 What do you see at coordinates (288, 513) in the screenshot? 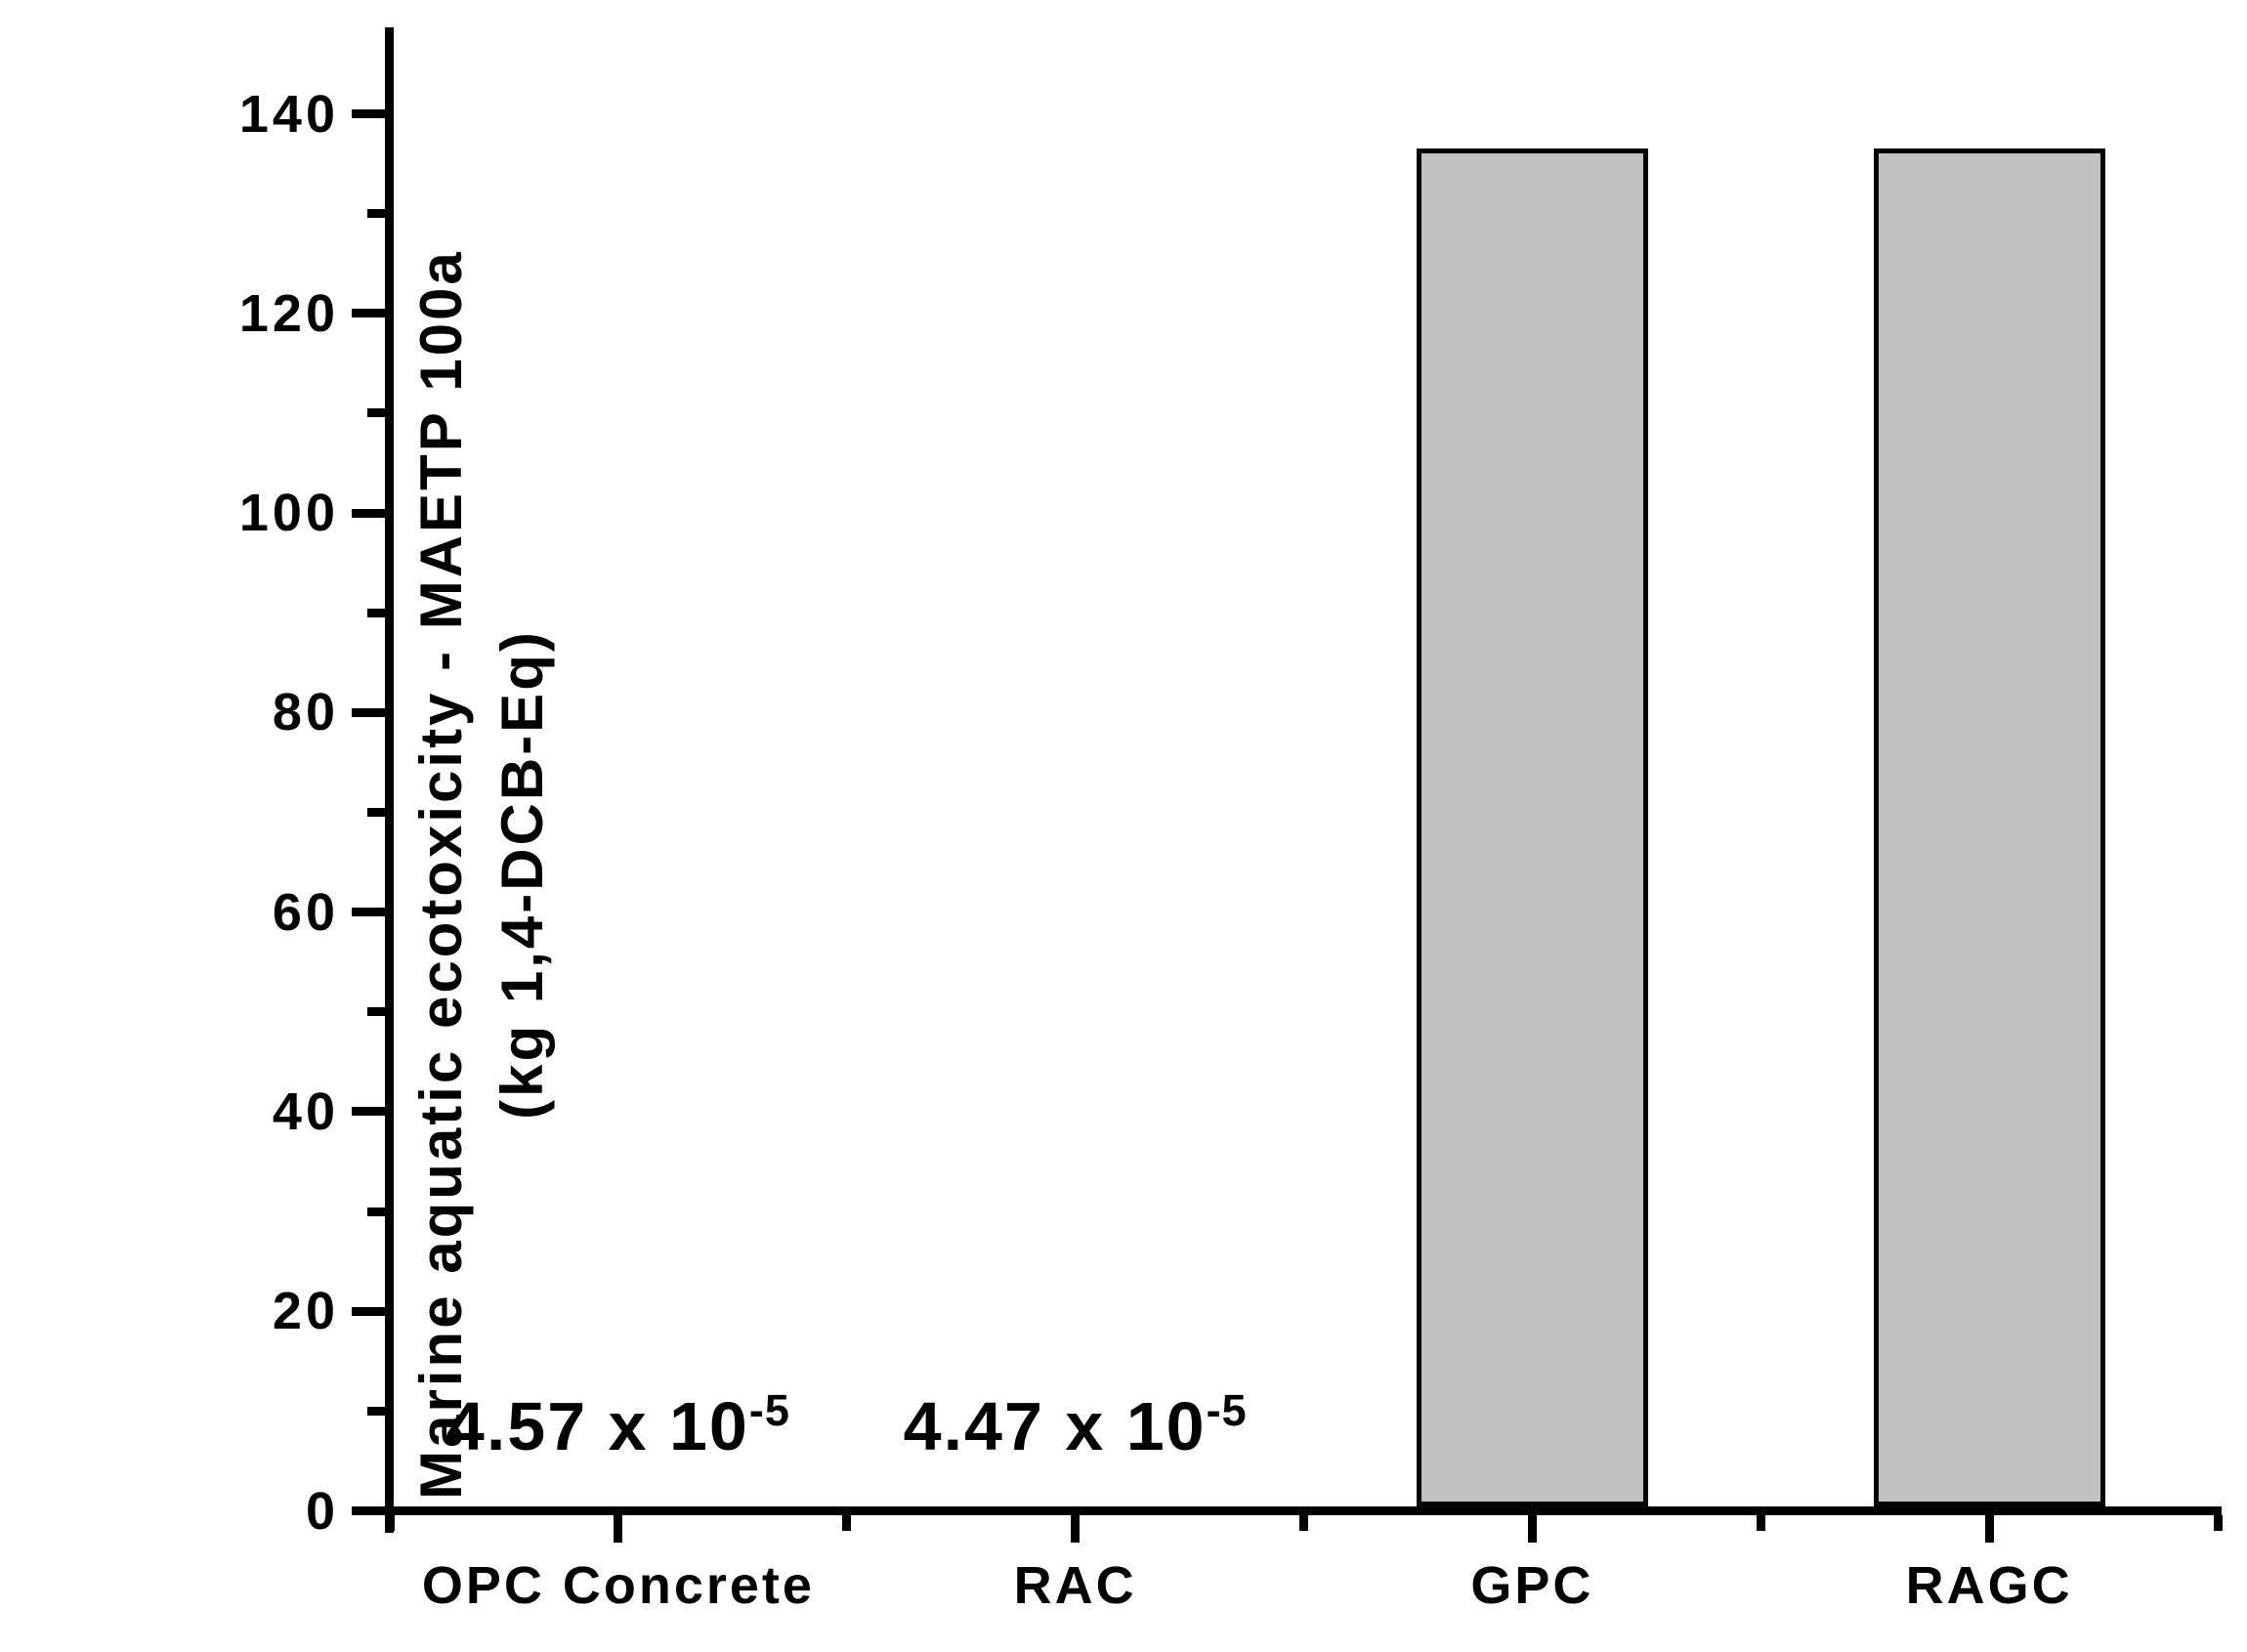
I see `y-tick-label: 100` at bounding box center [288, 513].